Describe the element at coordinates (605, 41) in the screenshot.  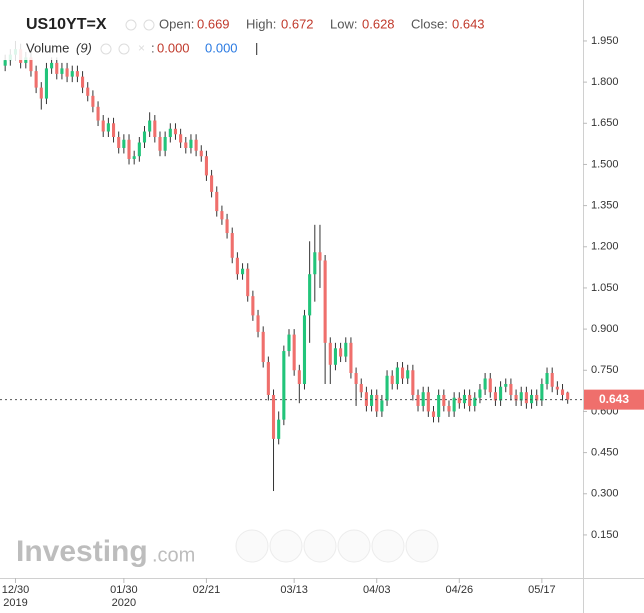
I see `y-tick-label: 1.950` at that location.